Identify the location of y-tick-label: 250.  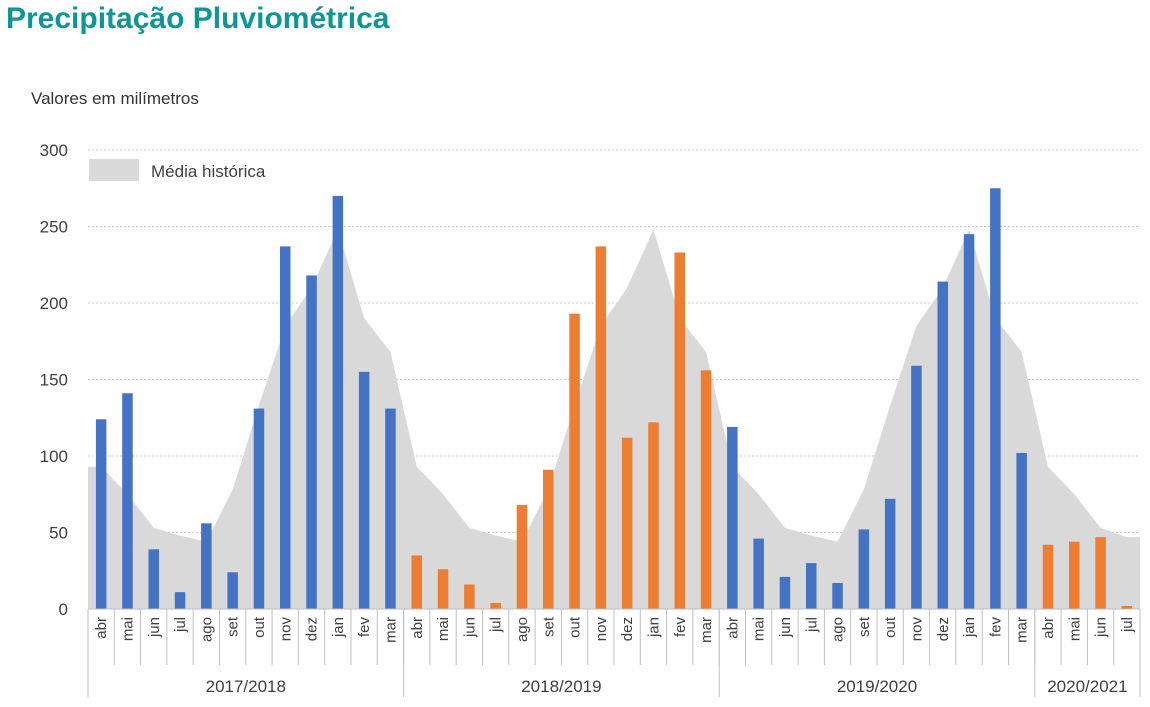
(54, 227).